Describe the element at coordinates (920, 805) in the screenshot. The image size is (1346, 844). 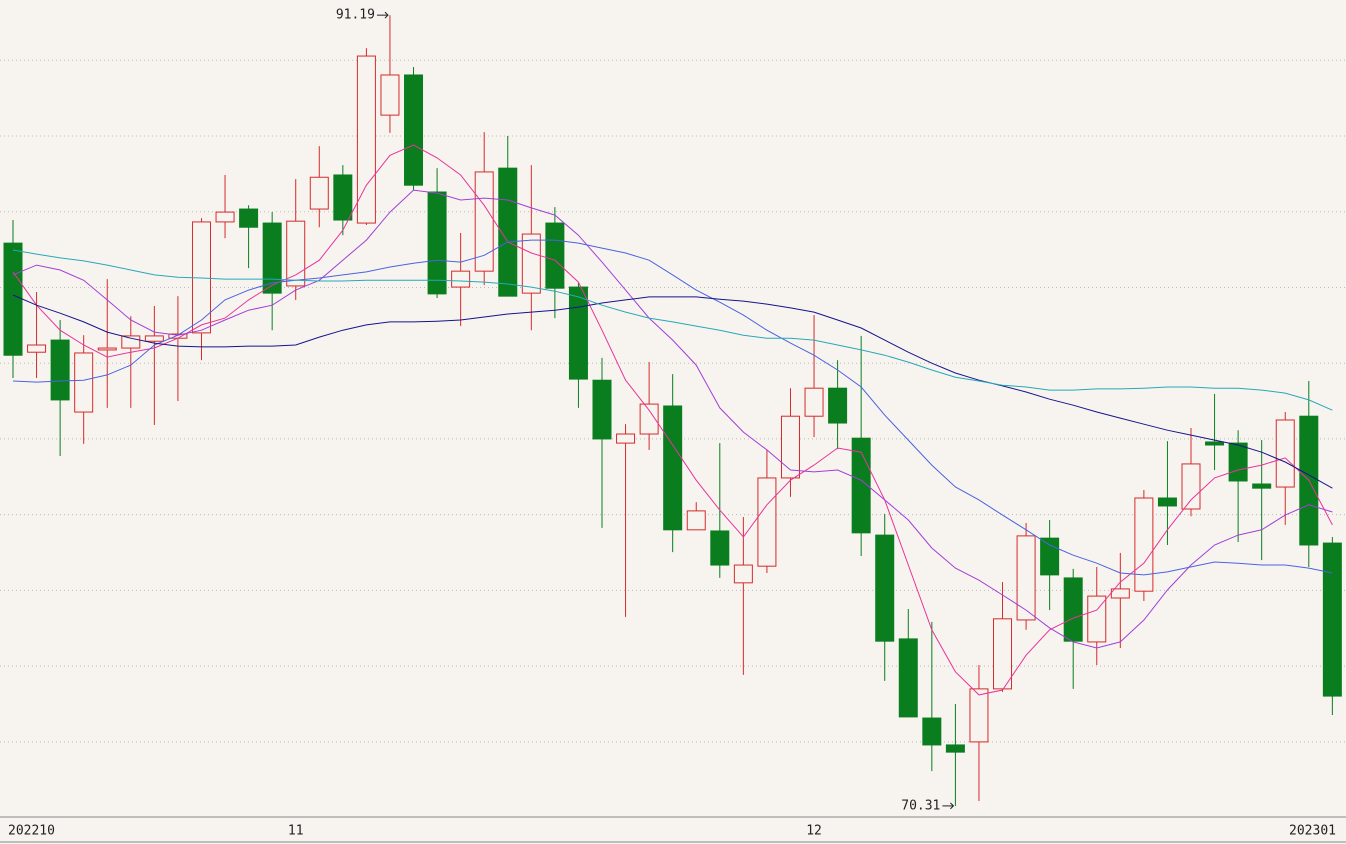
I see `extreme-label: 70.31` at that location.